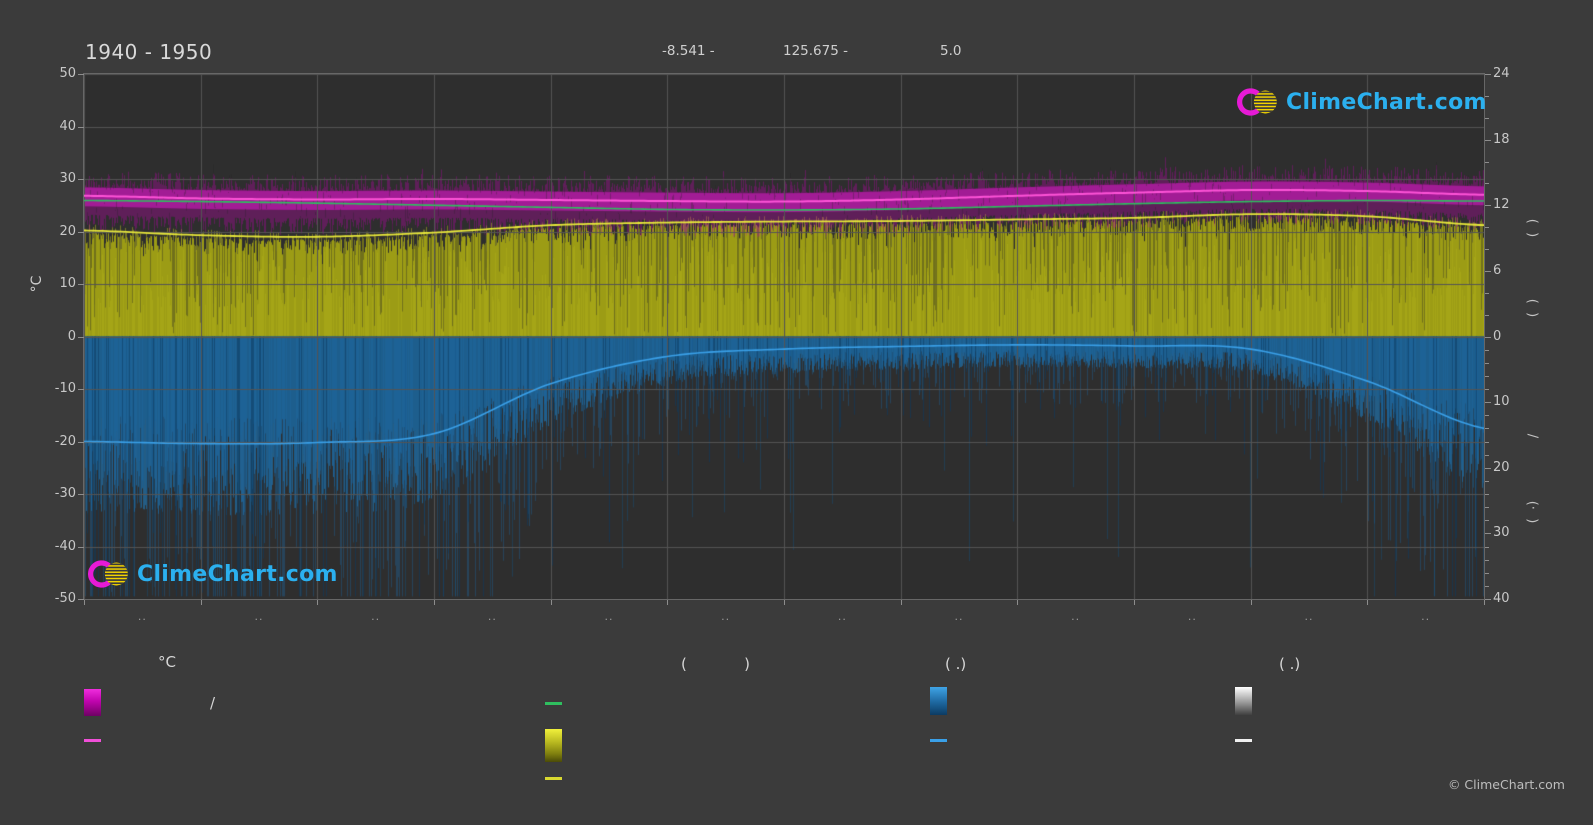 This screenshot has height=825, width=1593. I want to click on legend-swatch-snow-area, so click(1243, 701).